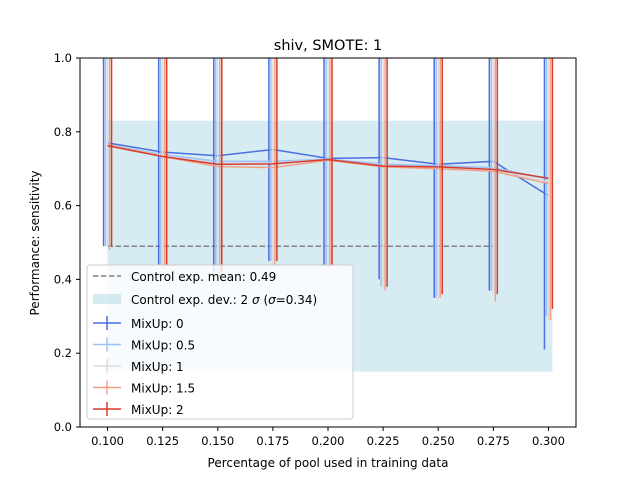 The width and height of the screenshot is (640, 480). I want to click on y-axis-label: Performance: sensitivity, so click(35, 242).